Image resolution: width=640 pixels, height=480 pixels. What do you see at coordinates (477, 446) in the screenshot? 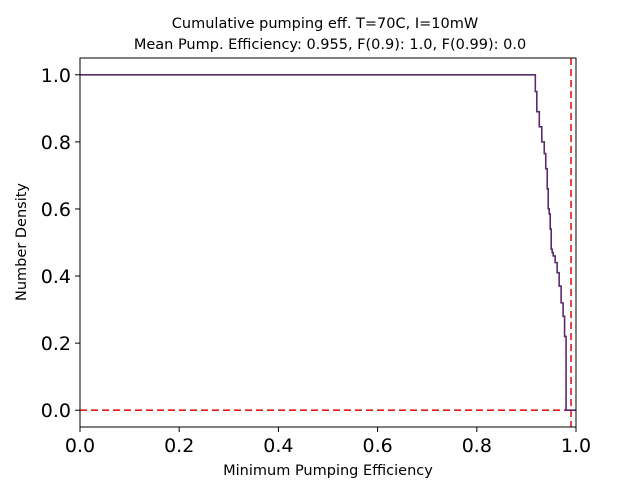
I see `x-tick-label: 0.8` at bounding box center [477, 446].